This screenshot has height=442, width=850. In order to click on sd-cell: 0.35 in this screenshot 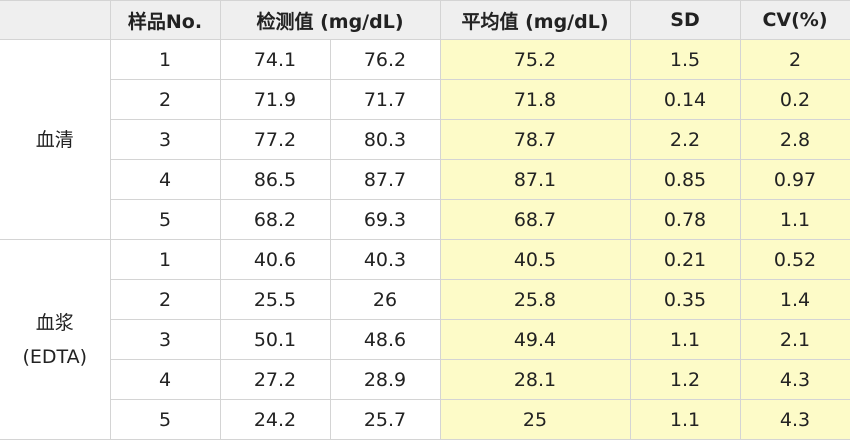, I will do `click(685, 299)`.